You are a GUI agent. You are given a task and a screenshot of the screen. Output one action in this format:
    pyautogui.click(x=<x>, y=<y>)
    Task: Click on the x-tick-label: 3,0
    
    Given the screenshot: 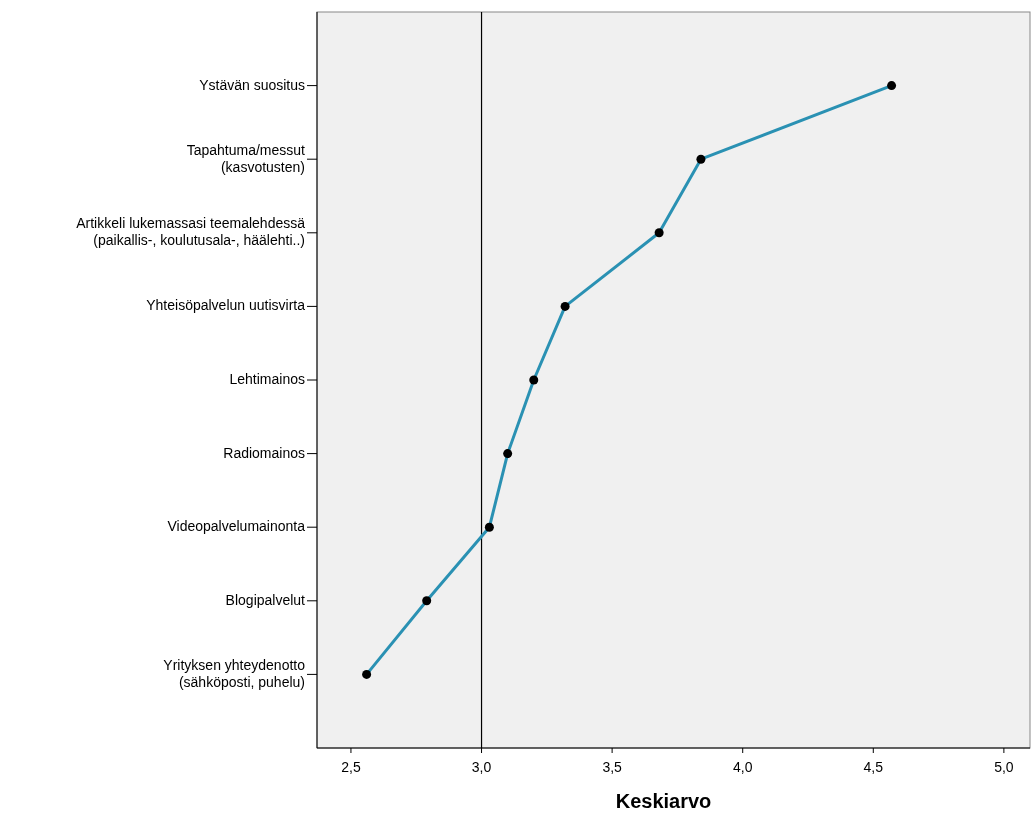 What is the action you would take?
    pyautogui.click(x=481, y=767)
    